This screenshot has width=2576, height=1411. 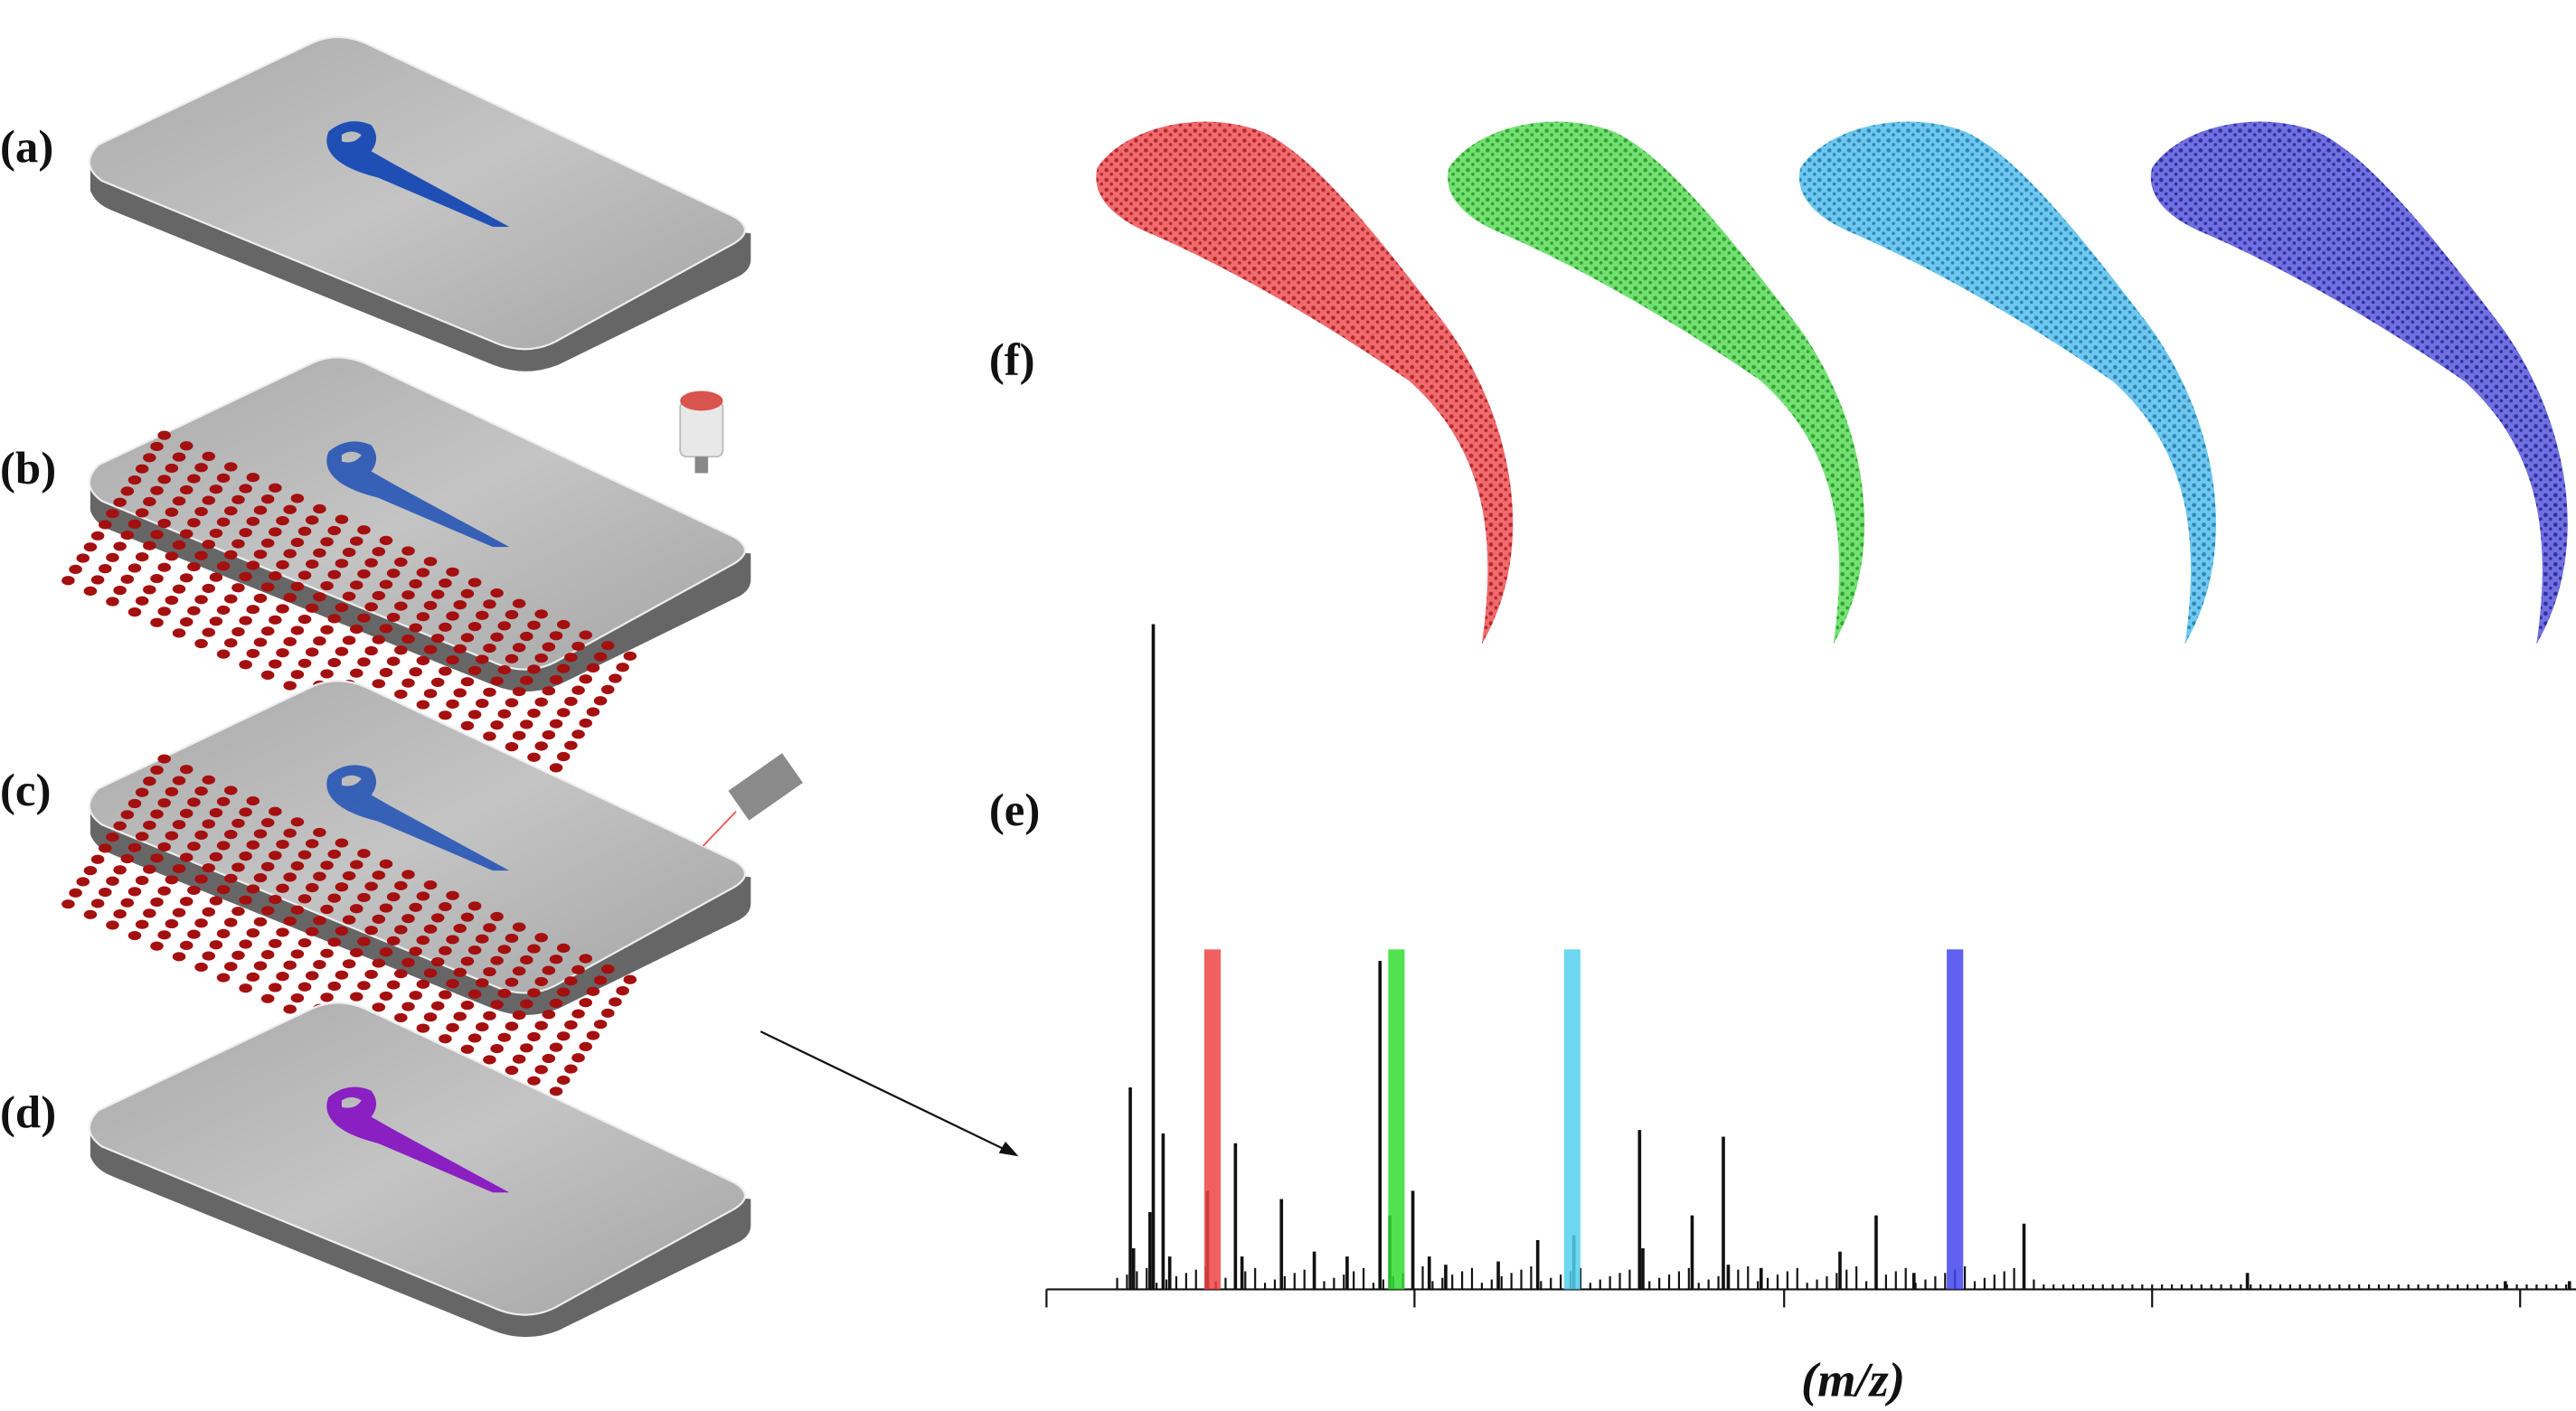 What do you see at coordinates (1396, 1119) in the screenshot?
I see `selected-peak` at bounding box center [1396, 1119].